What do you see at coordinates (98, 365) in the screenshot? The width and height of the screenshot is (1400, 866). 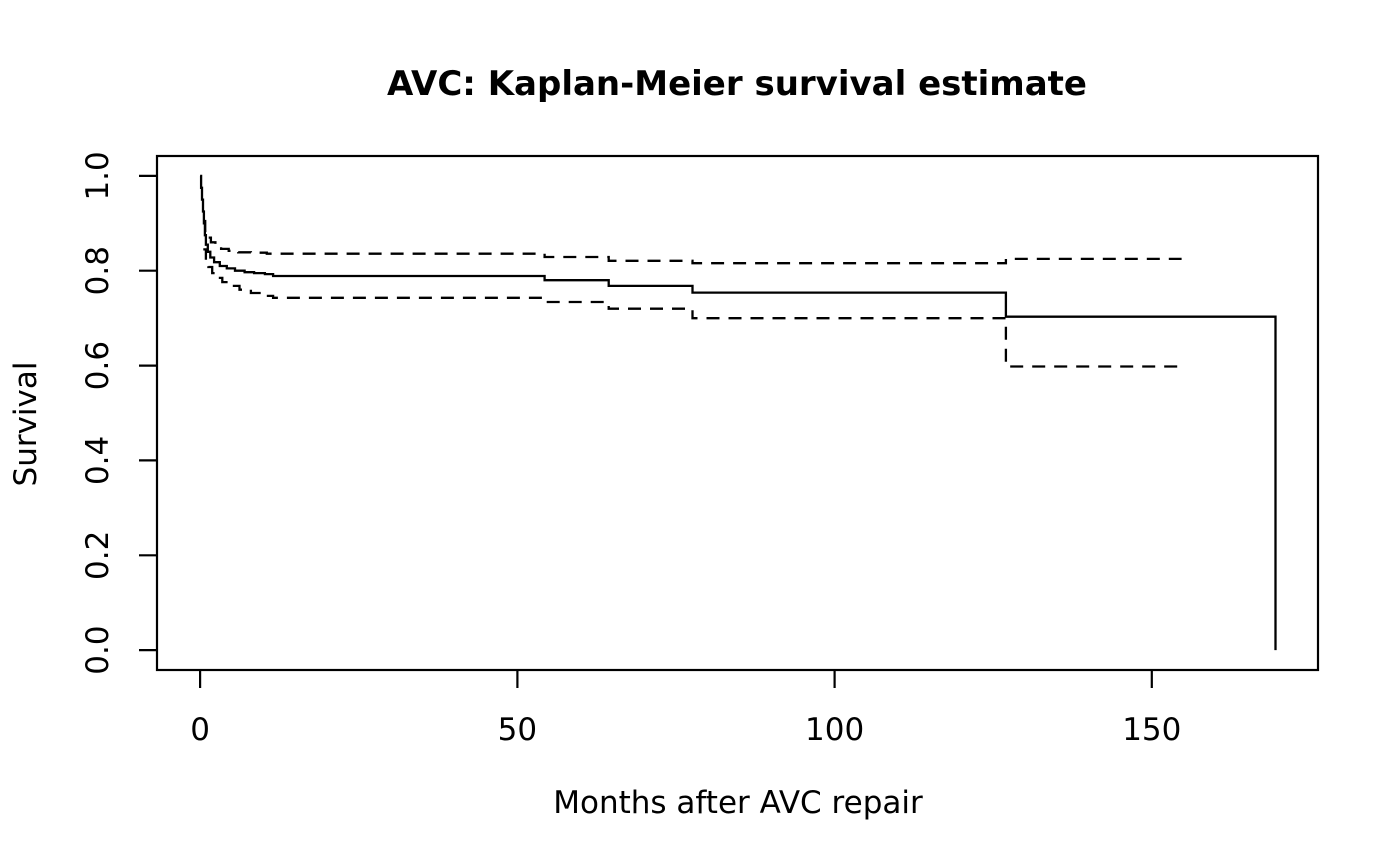 I see `y-tick-label: 0.6` at bounding box center [98, 365].